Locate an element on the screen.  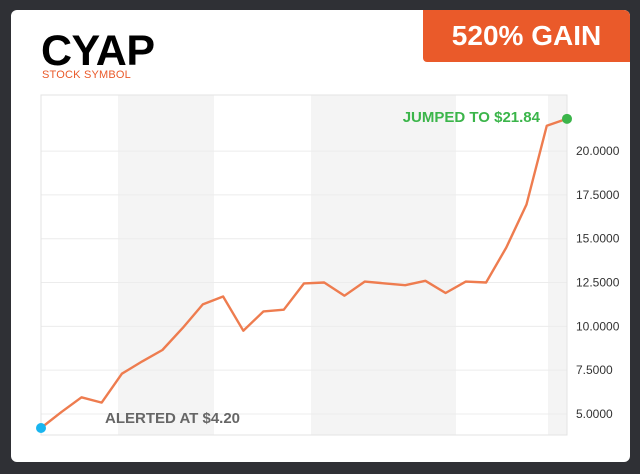
y-tick-label: 10.0000 is located at coordinates (598, 326).